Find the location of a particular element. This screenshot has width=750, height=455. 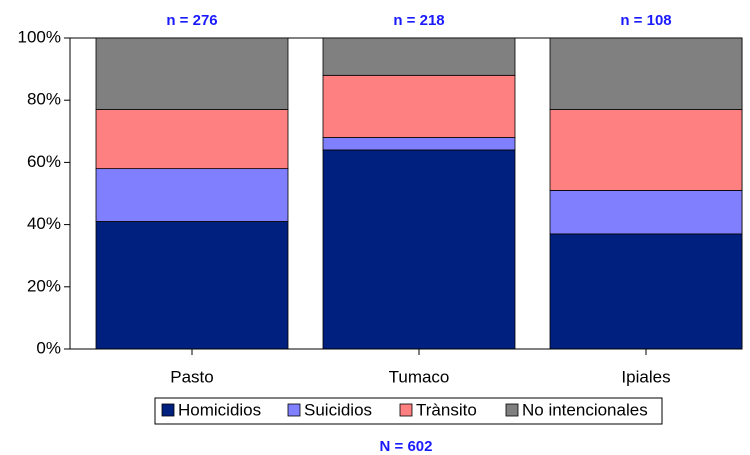

x-tick-label: Tumaco is located at coordinates (419, 376).